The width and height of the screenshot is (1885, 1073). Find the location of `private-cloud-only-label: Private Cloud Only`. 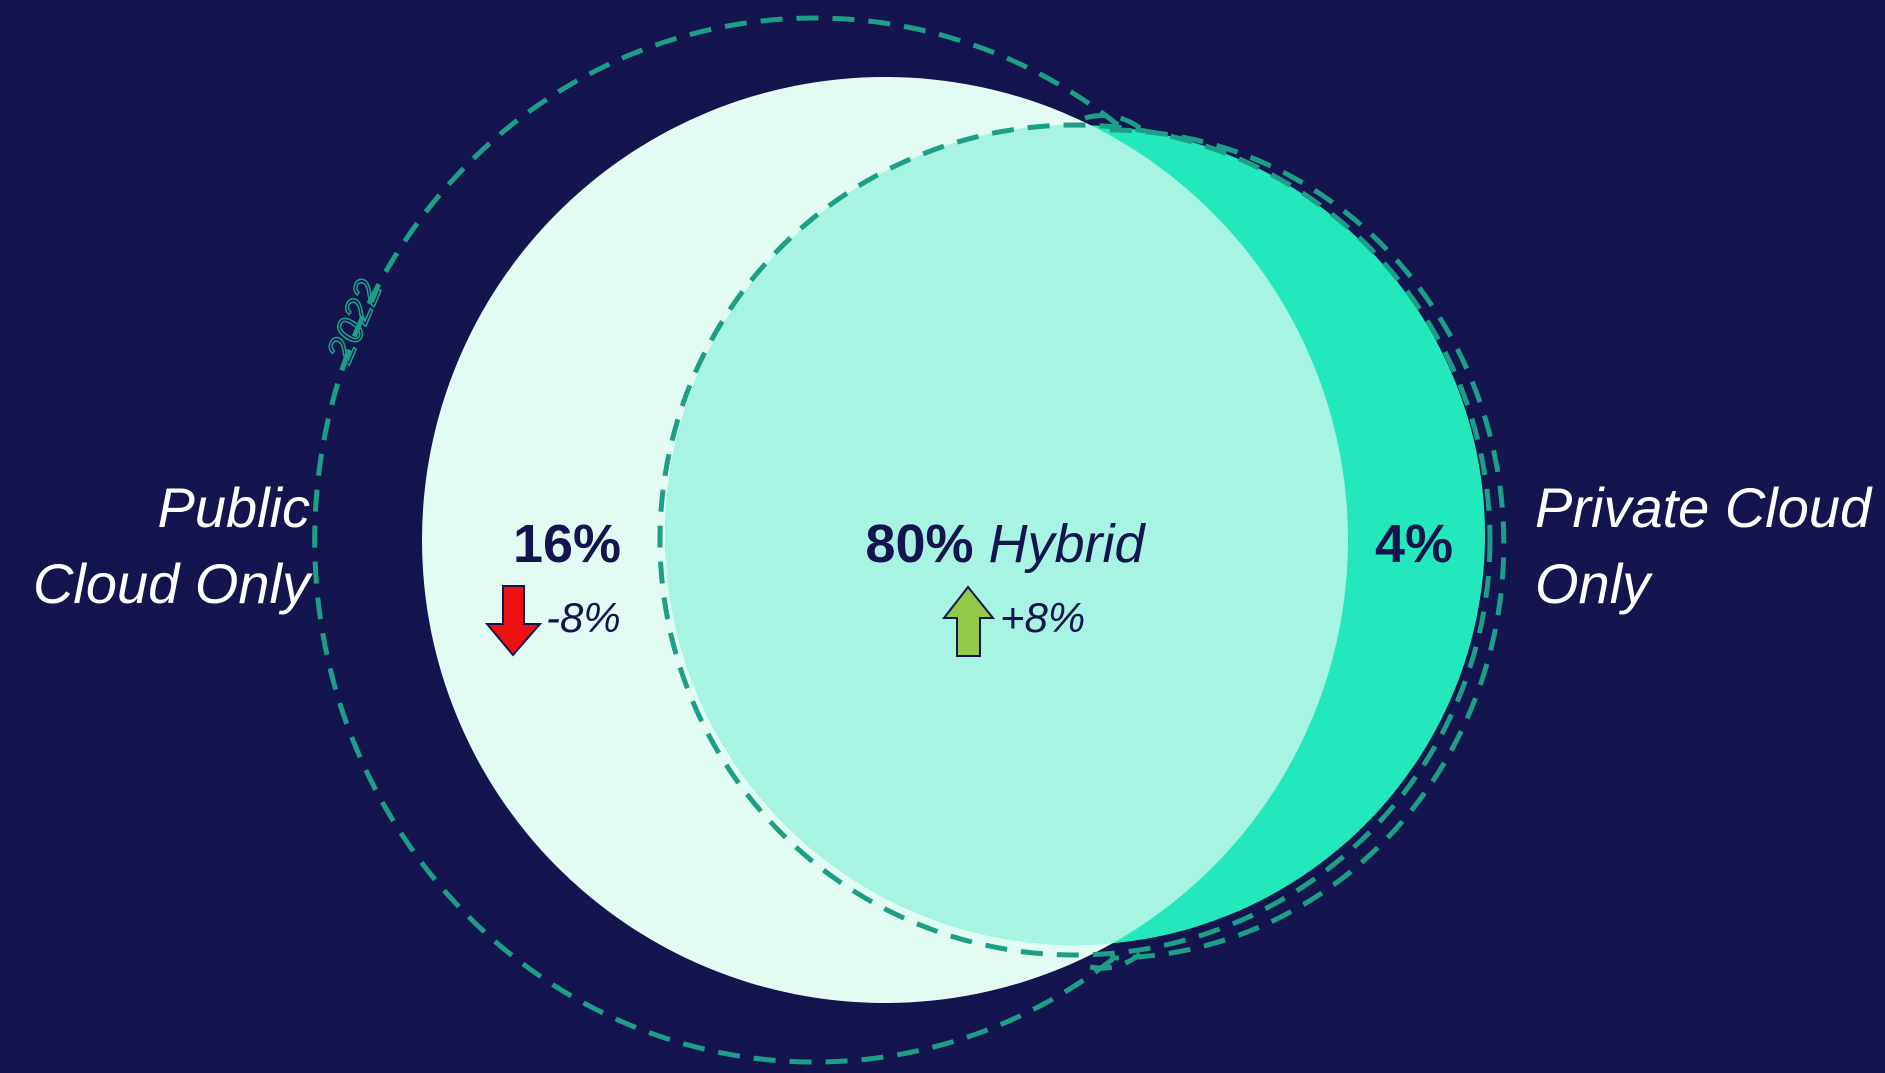

private-cloud-only-label: Private Cloud Only is located at coordinates (1703, 546).